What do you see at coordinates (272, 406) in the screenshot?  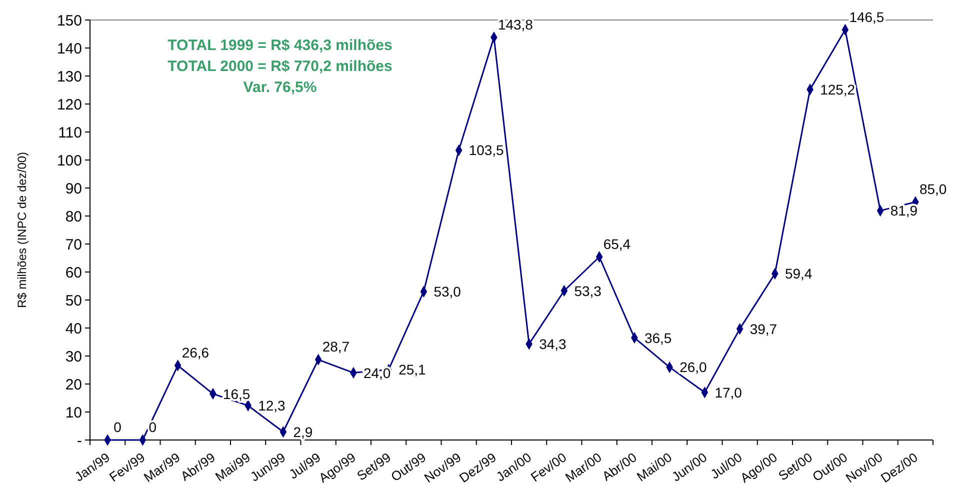 I see `data-label: 12,3` at bounding box center [272, 406].